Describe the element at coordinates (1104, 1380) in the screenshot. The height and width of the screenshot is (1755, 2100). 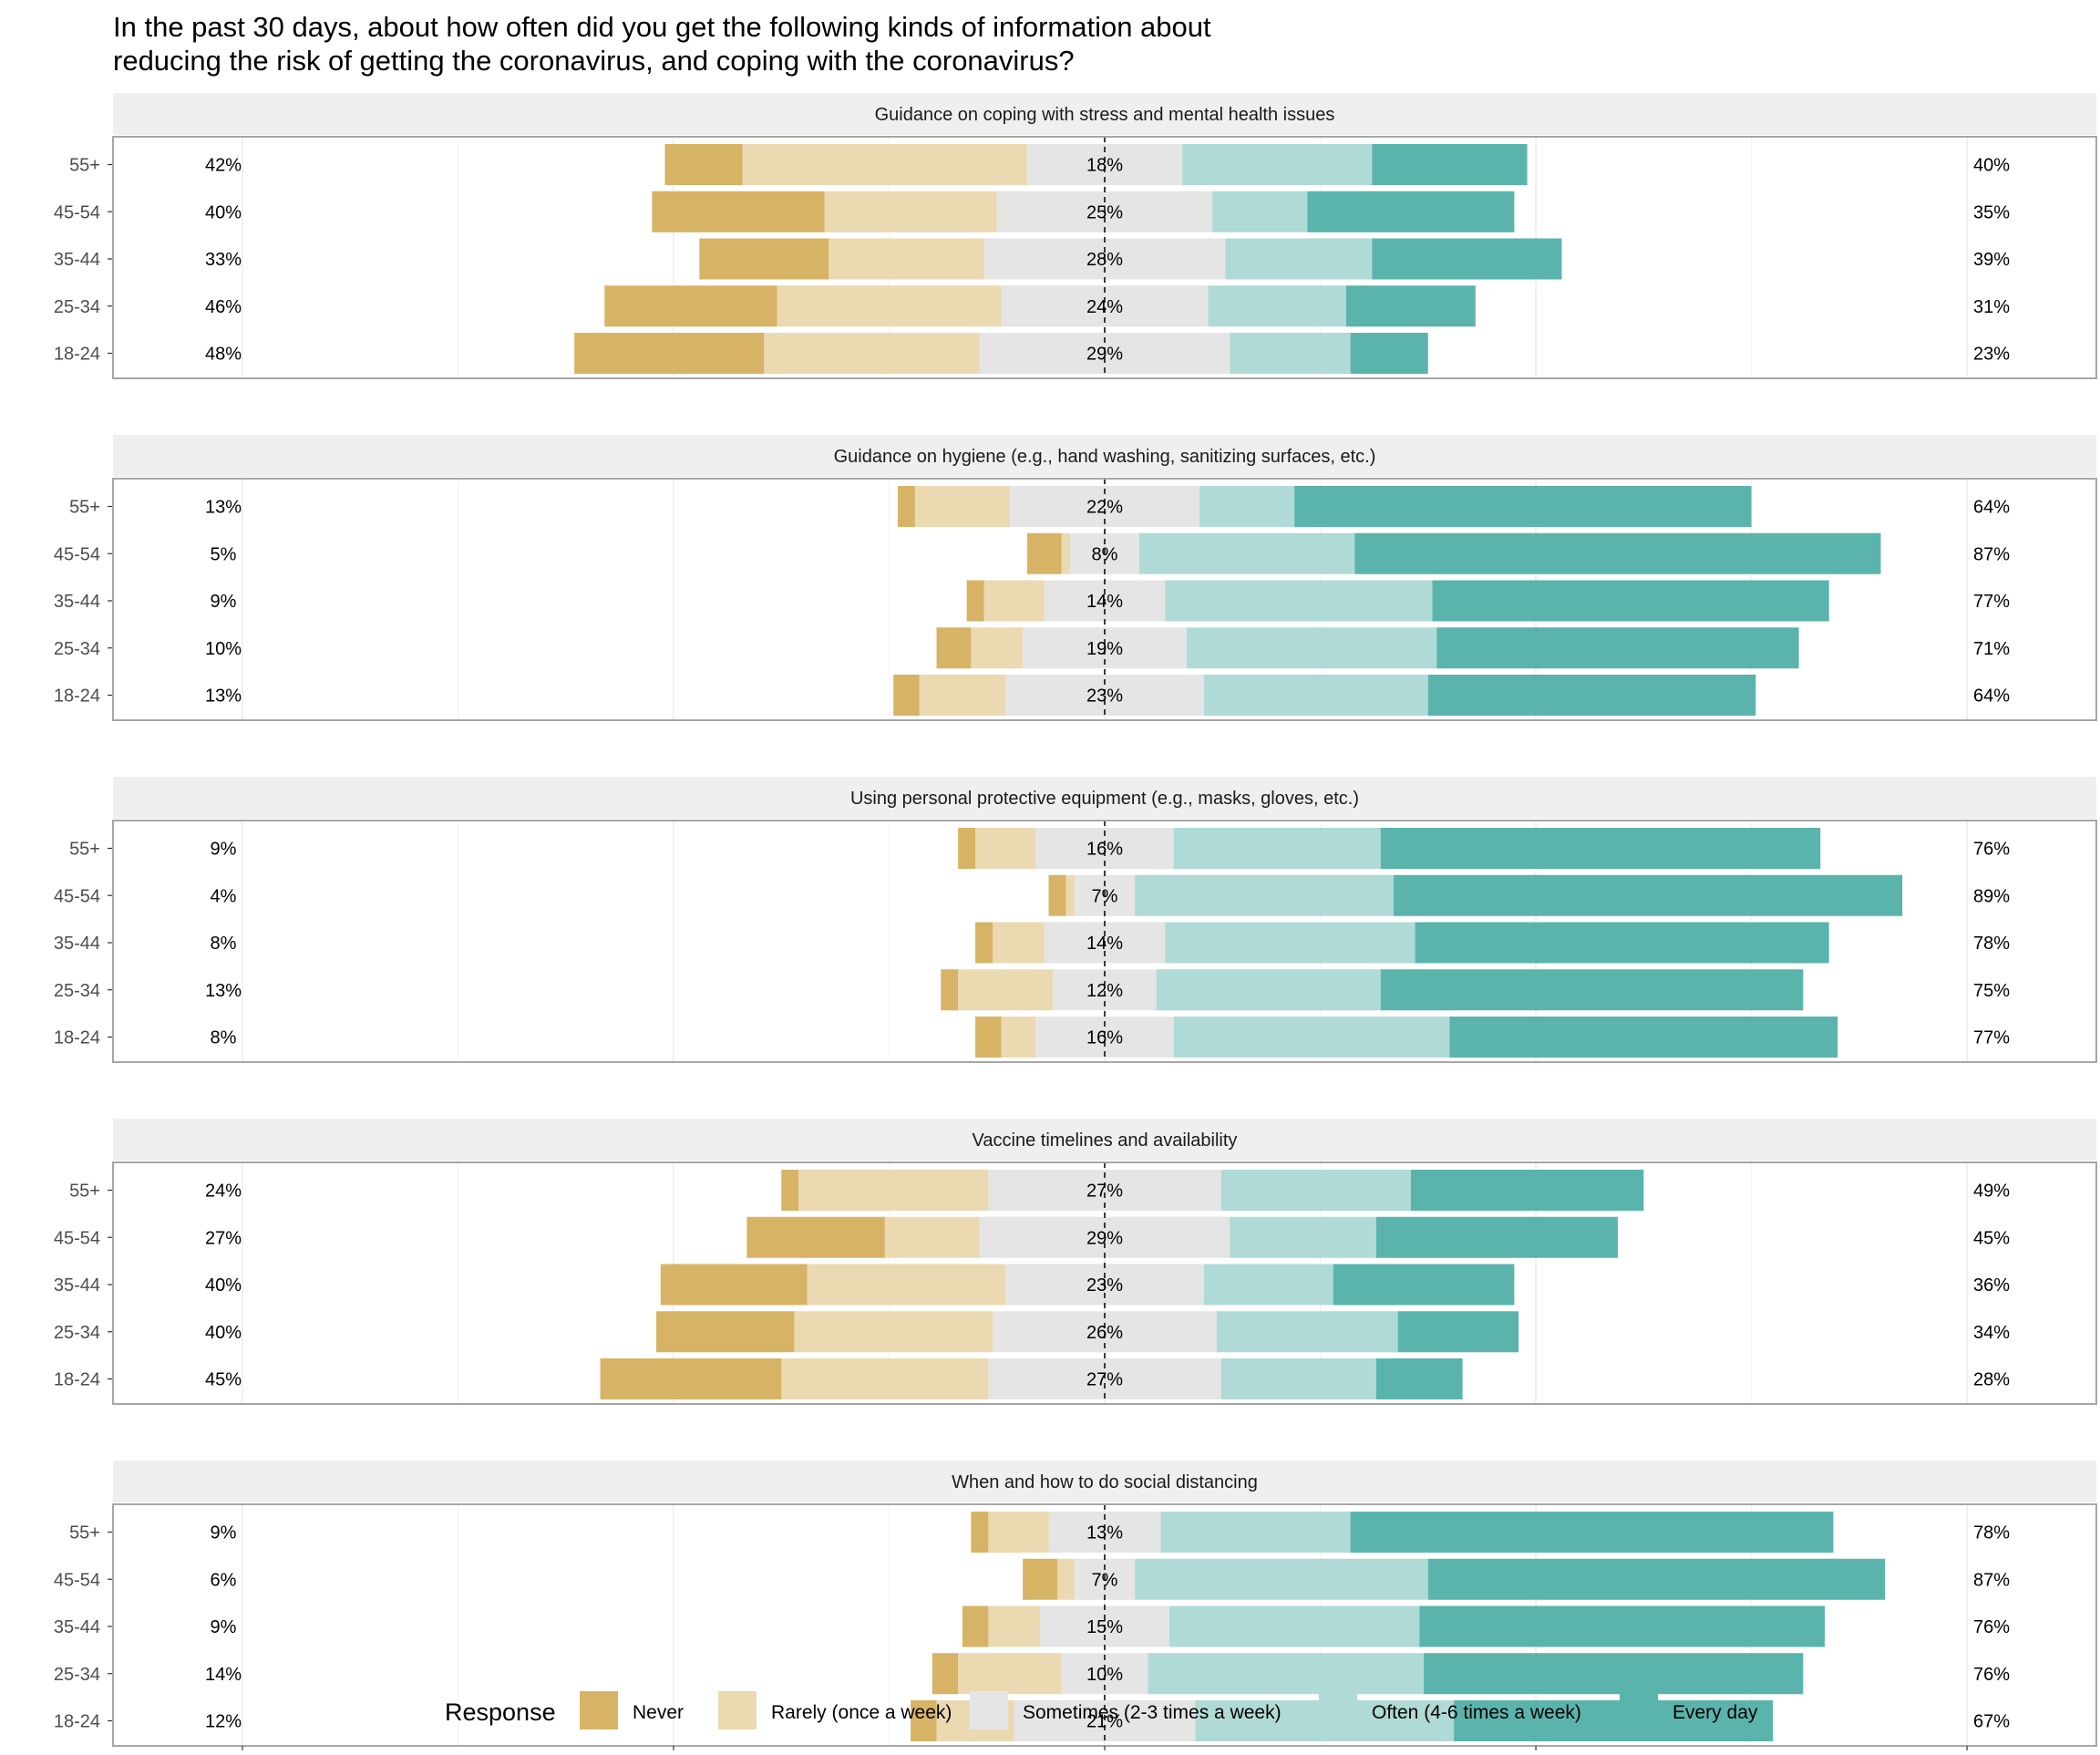
I see `mid-percent-label: 27%` at that location.